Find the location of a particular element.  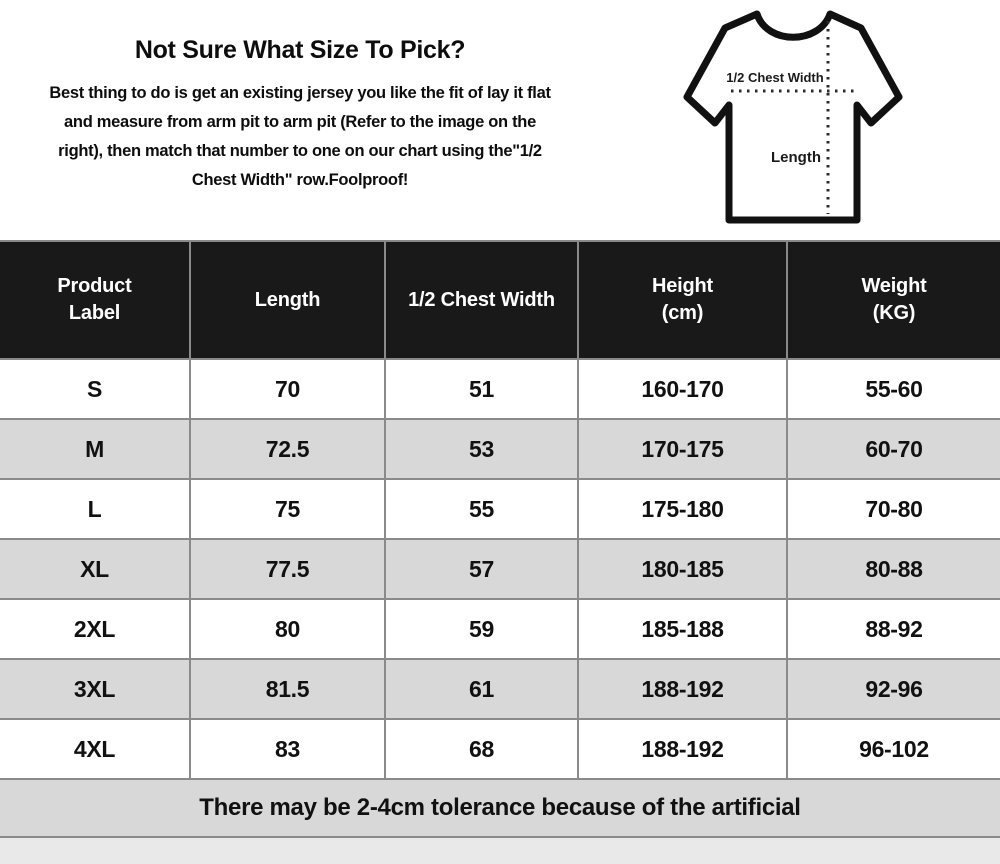

cell-height: 175-180 is located at coordinates (682, 509).